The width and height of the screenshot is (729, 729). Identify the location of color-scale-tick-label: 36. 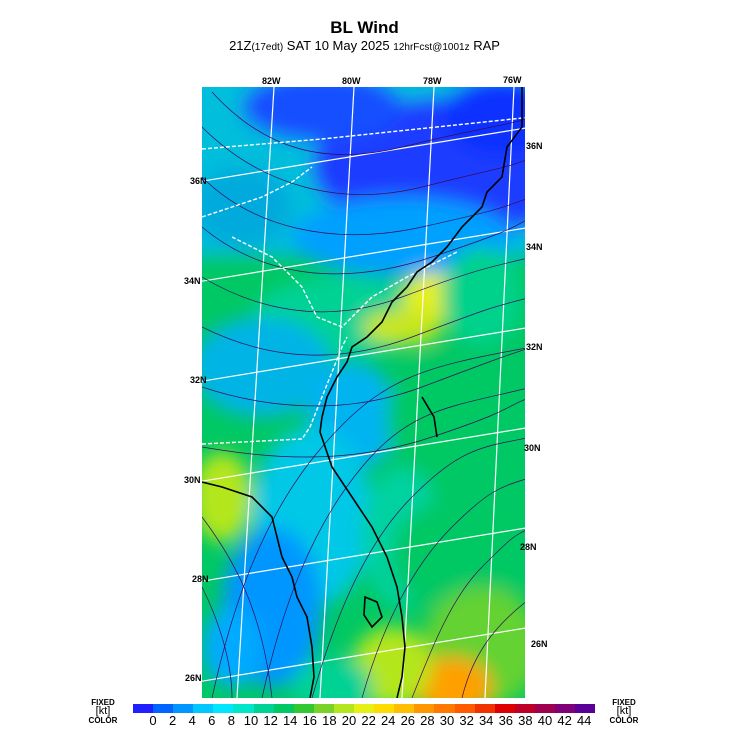
(506, 720).